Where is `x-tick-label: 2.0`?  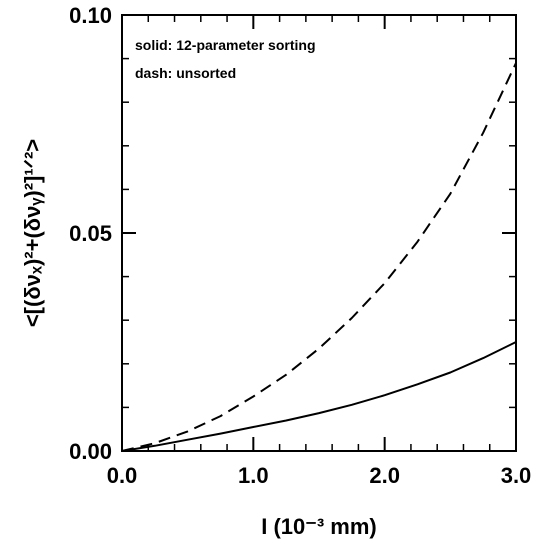
x-tick-label: 2.0 is located at coordinates (384, 475).